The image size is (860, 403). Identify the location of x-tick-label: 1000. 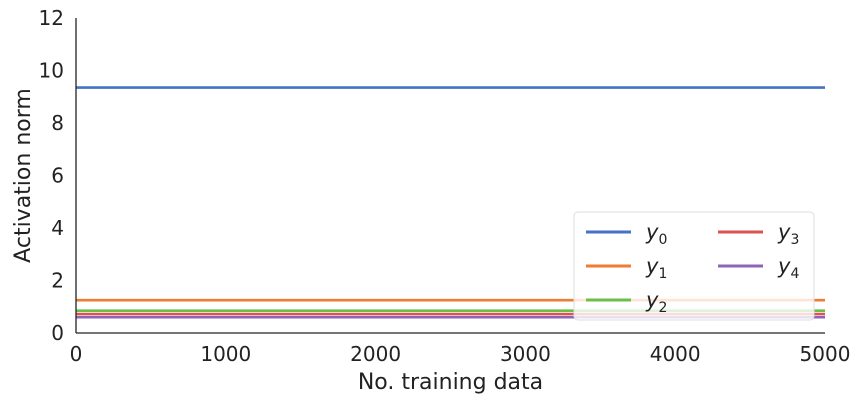
(225, 354).